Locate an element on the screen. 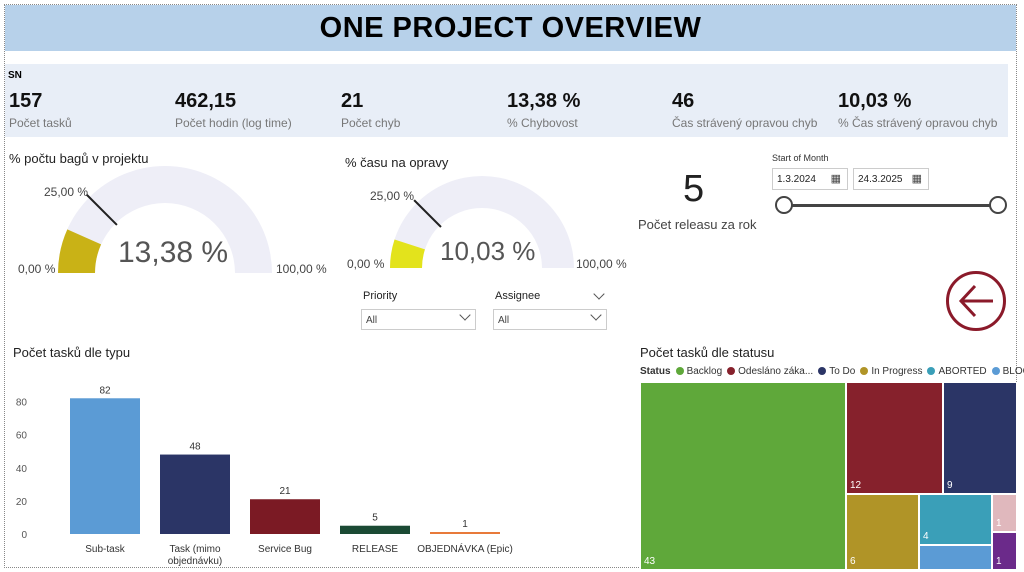 Image resolution: width=1024 pixels, height=572 pixels. y-tick-label: 80 is located at coordinates (22, 403).